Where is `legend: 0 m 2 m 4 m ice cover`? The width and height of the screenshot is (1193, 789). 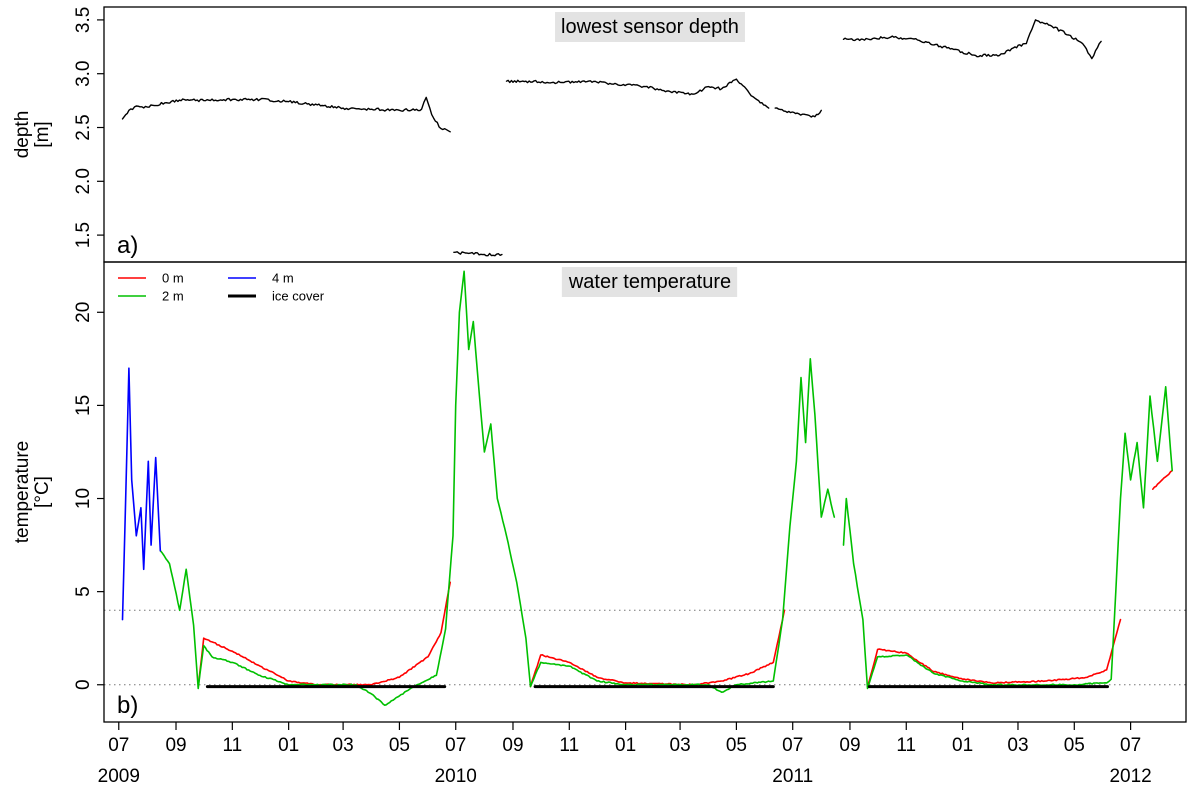
legend: 0 m 2 m 4 m ice cover is located at coordinates (221, 287).